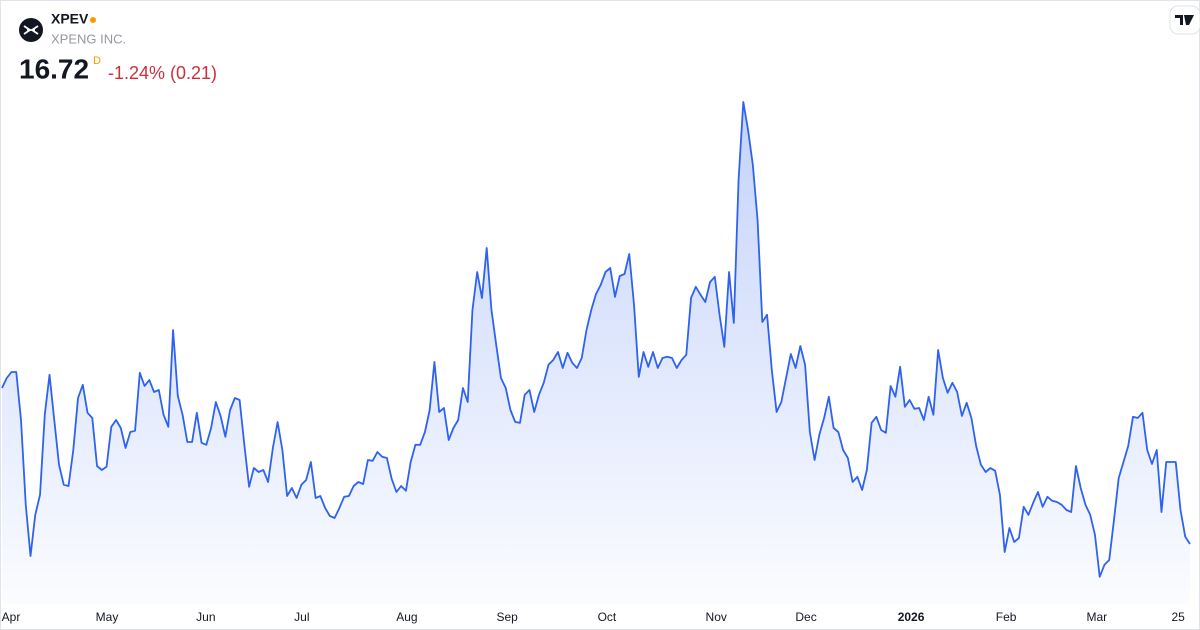 This screenshot has width=1200, height=630. Describe the element at coordinates (11, 617) in the screenshot. I see `x-tick-label: Apr` at that location.